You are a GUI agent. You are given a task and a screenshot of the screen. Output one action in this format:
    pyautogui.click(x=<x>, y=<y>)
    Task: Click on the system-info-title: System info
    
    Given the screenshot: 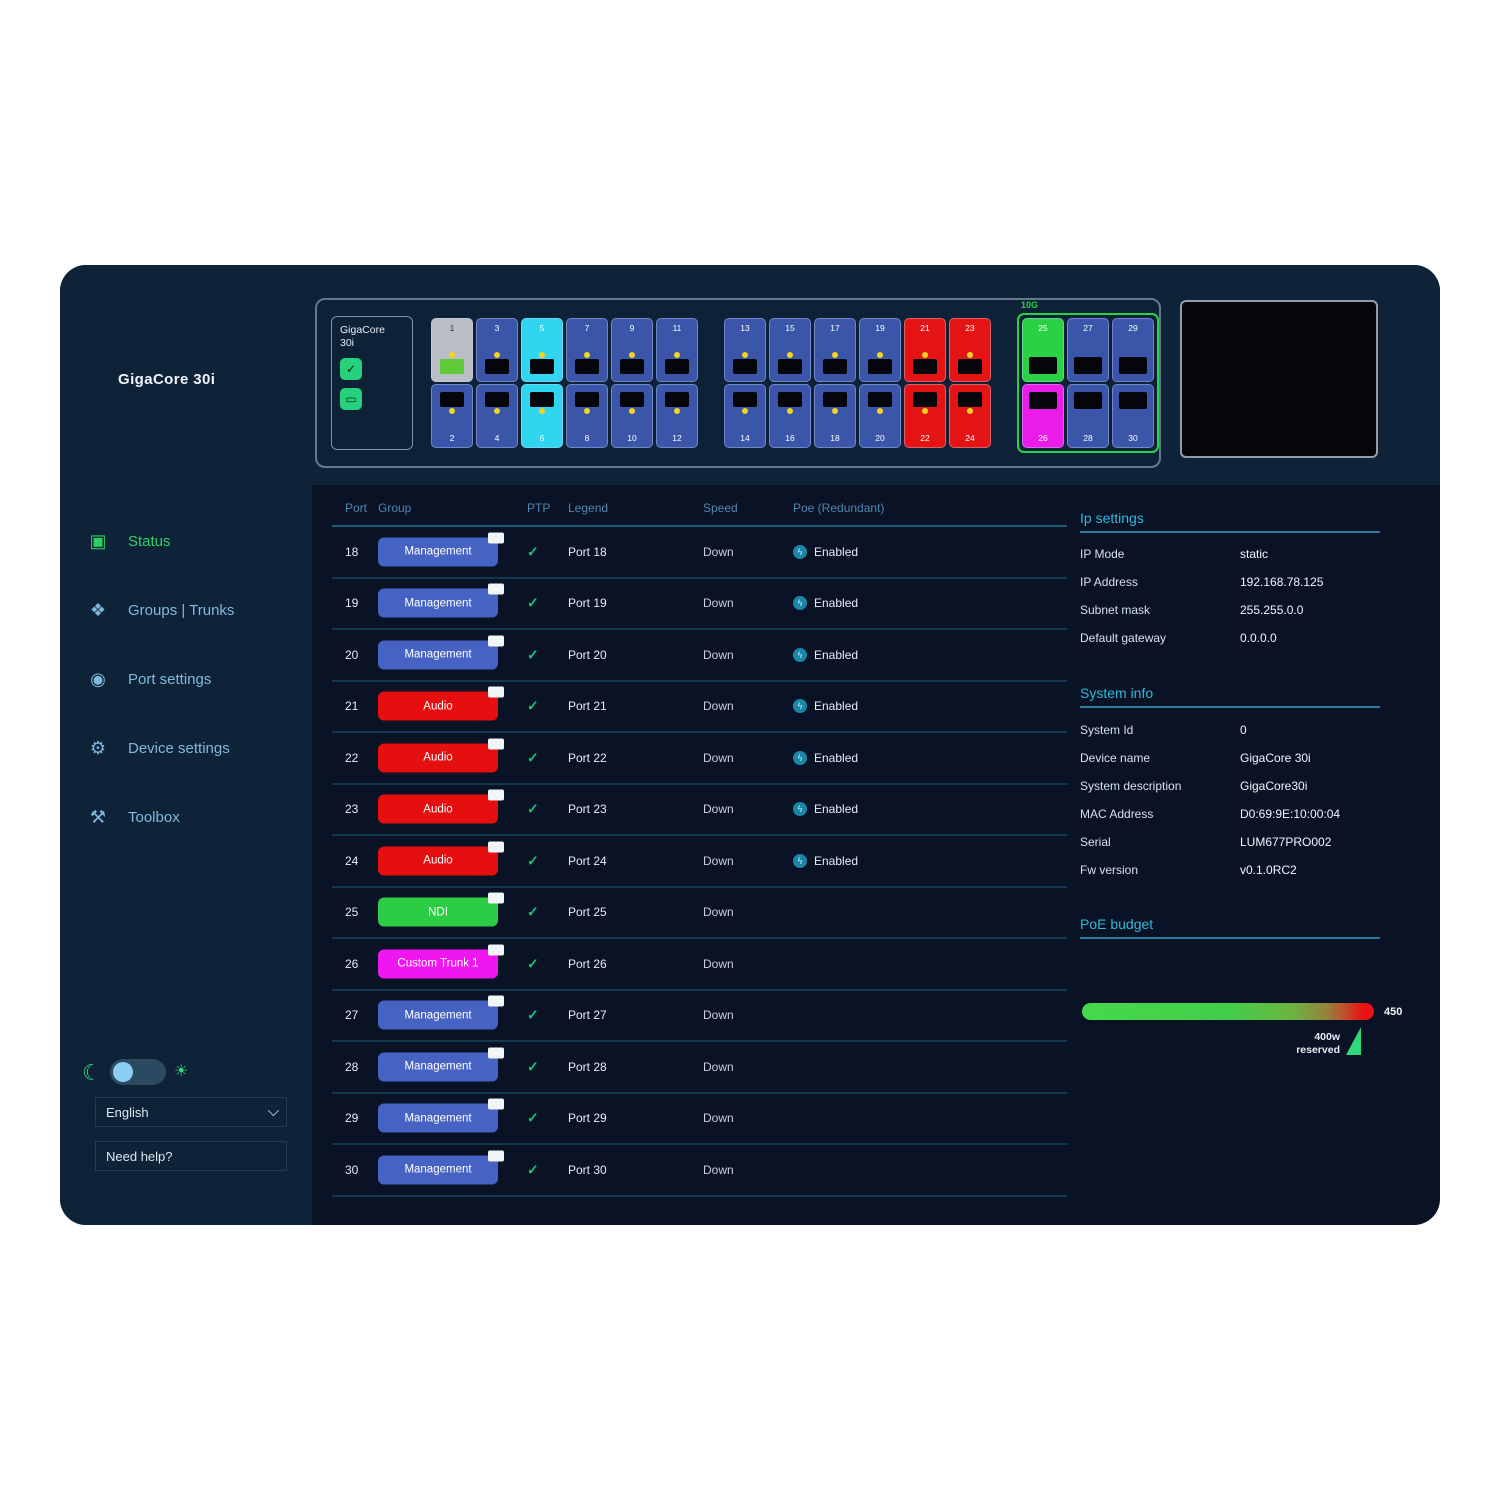 What is the action you would take?
    pyautogui.click(x=1117, y=693)
    